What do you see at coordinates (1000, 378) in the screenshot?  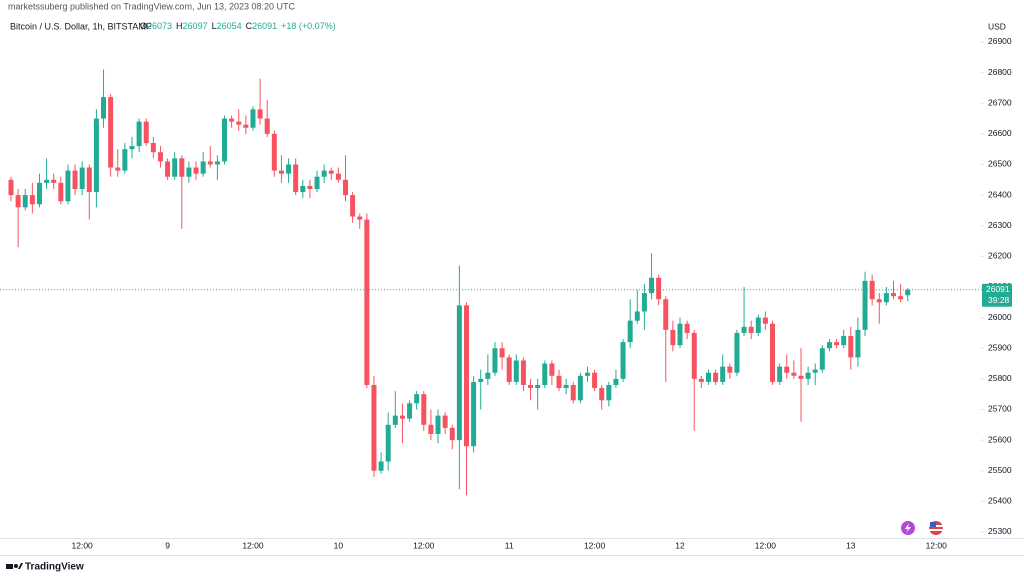 I see `y-tick-label: 25800` at bounding box center [1000, 378].